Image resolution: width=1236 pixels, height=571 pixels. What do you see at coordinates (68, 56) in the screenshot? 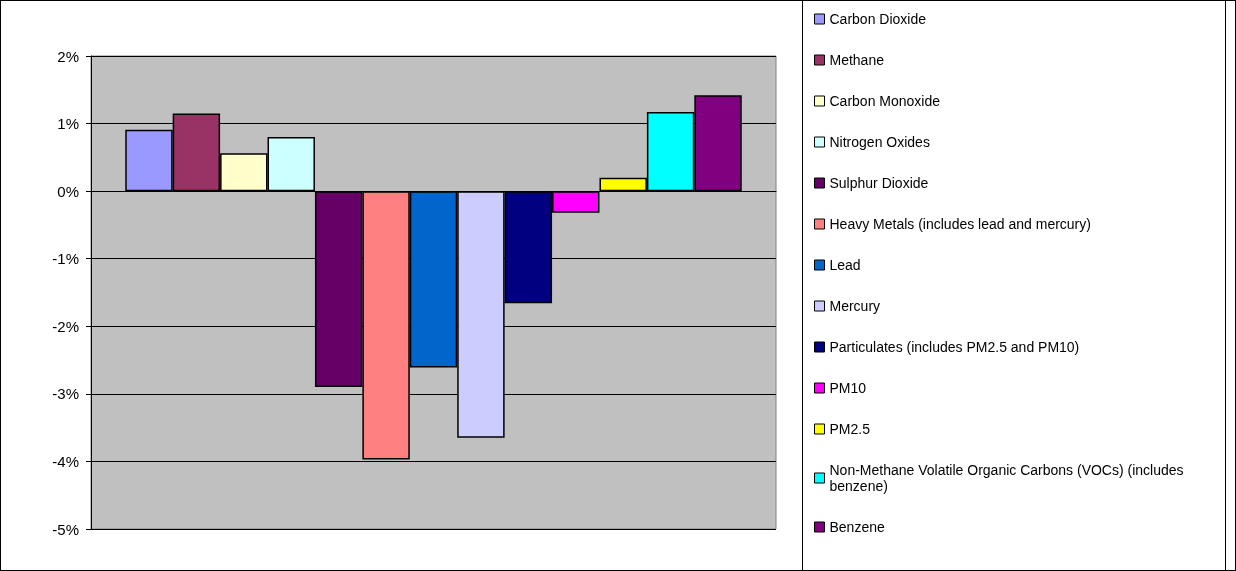
I see `y-tick-label: 2%` at bounding box center [68, 56].